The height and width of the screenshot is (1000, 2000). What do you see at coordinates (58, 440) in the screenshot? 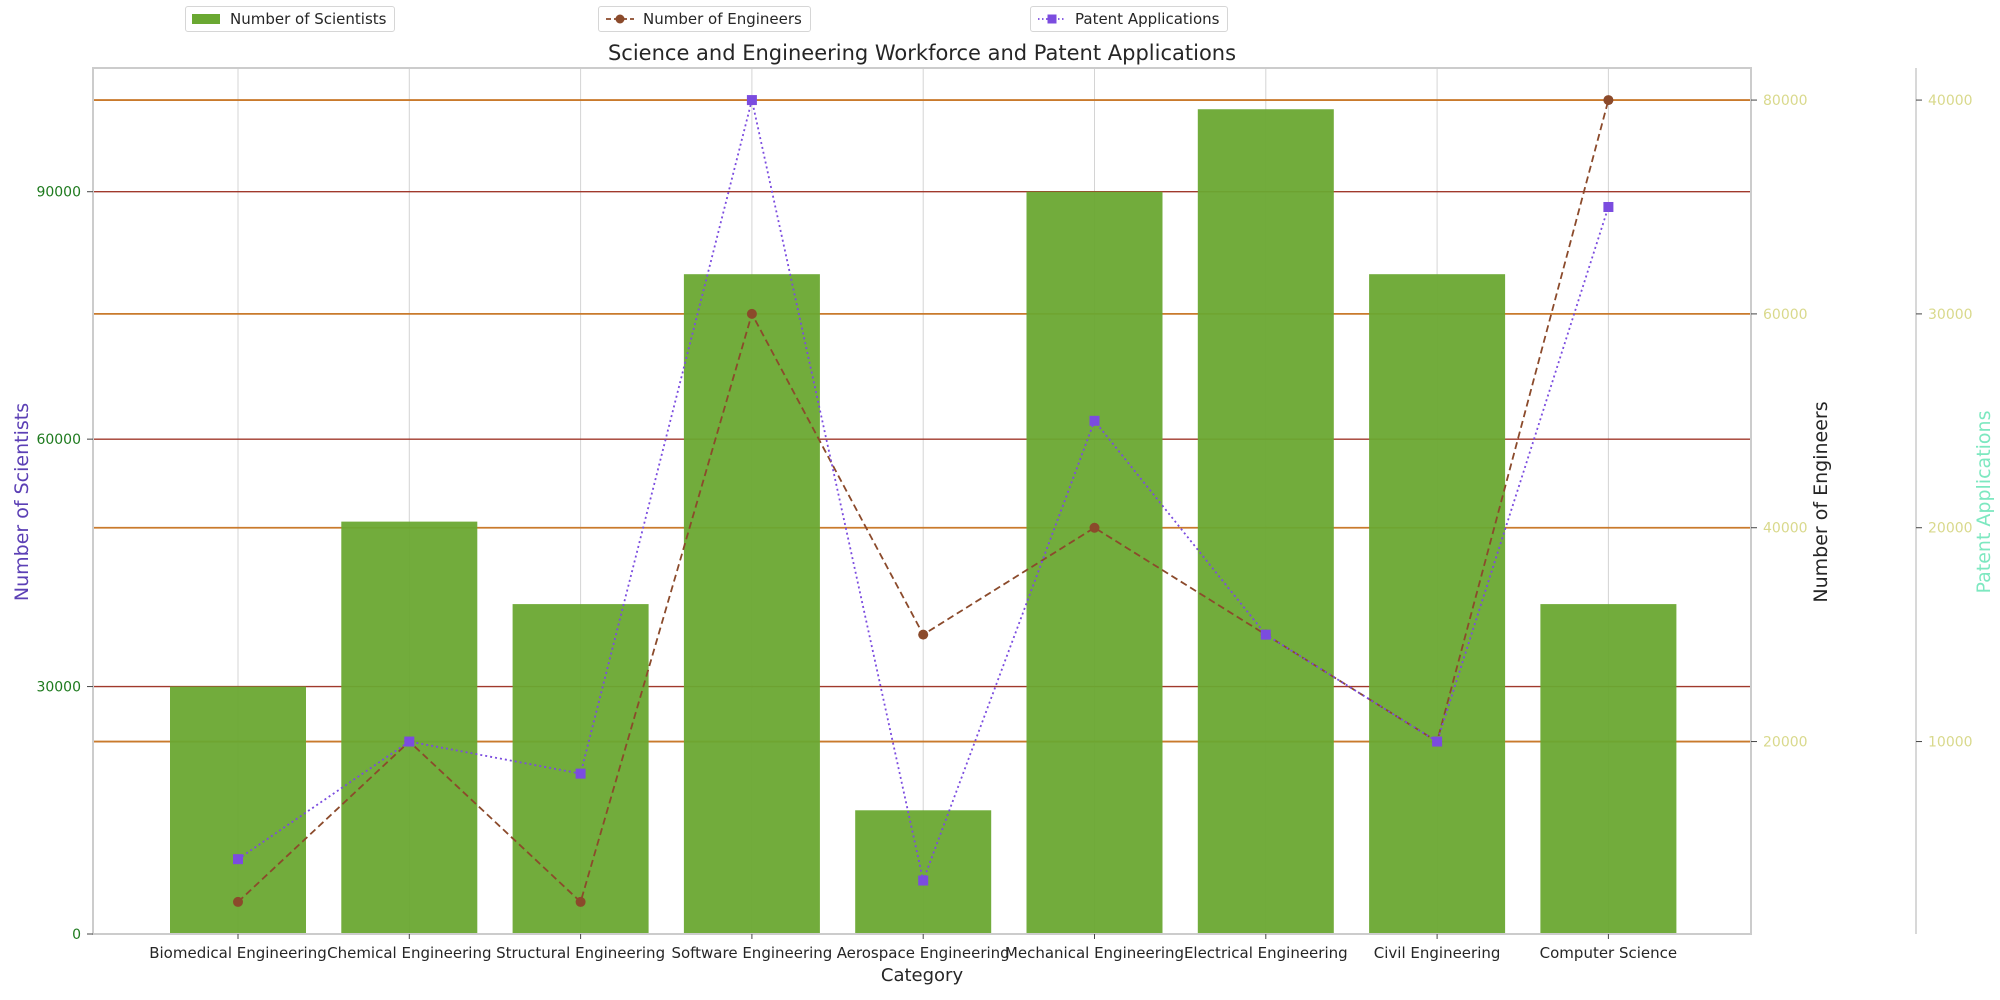
I see `left-tick-label: 60000` at bounding box center [58, 440].